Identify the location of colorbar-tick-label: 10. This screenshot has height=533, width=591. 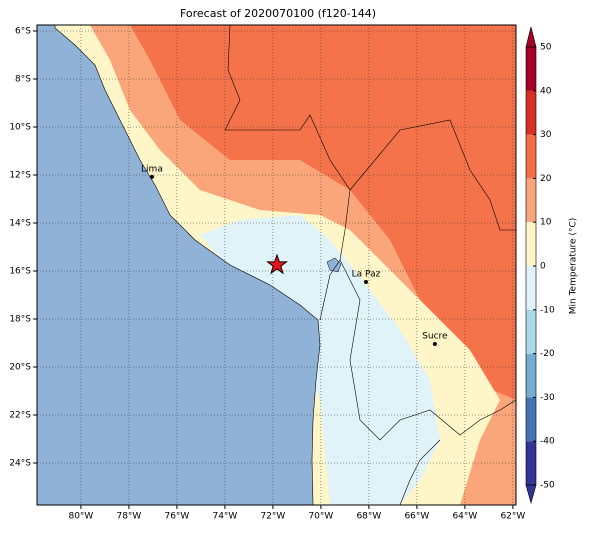
(546, 223).